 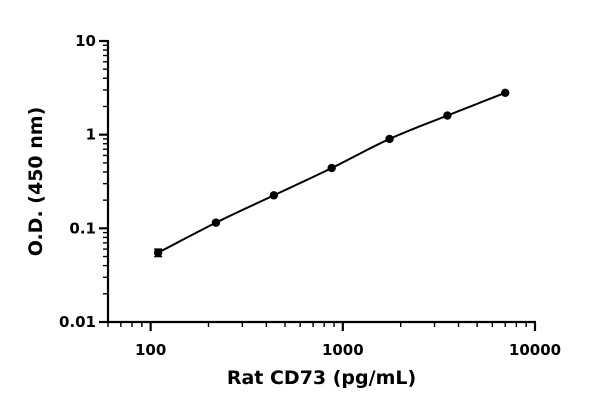 What do you see at coordinates (150, 350) in the screenshot?
I see `x-tick-label: 100` at bounding box center [150, 350].